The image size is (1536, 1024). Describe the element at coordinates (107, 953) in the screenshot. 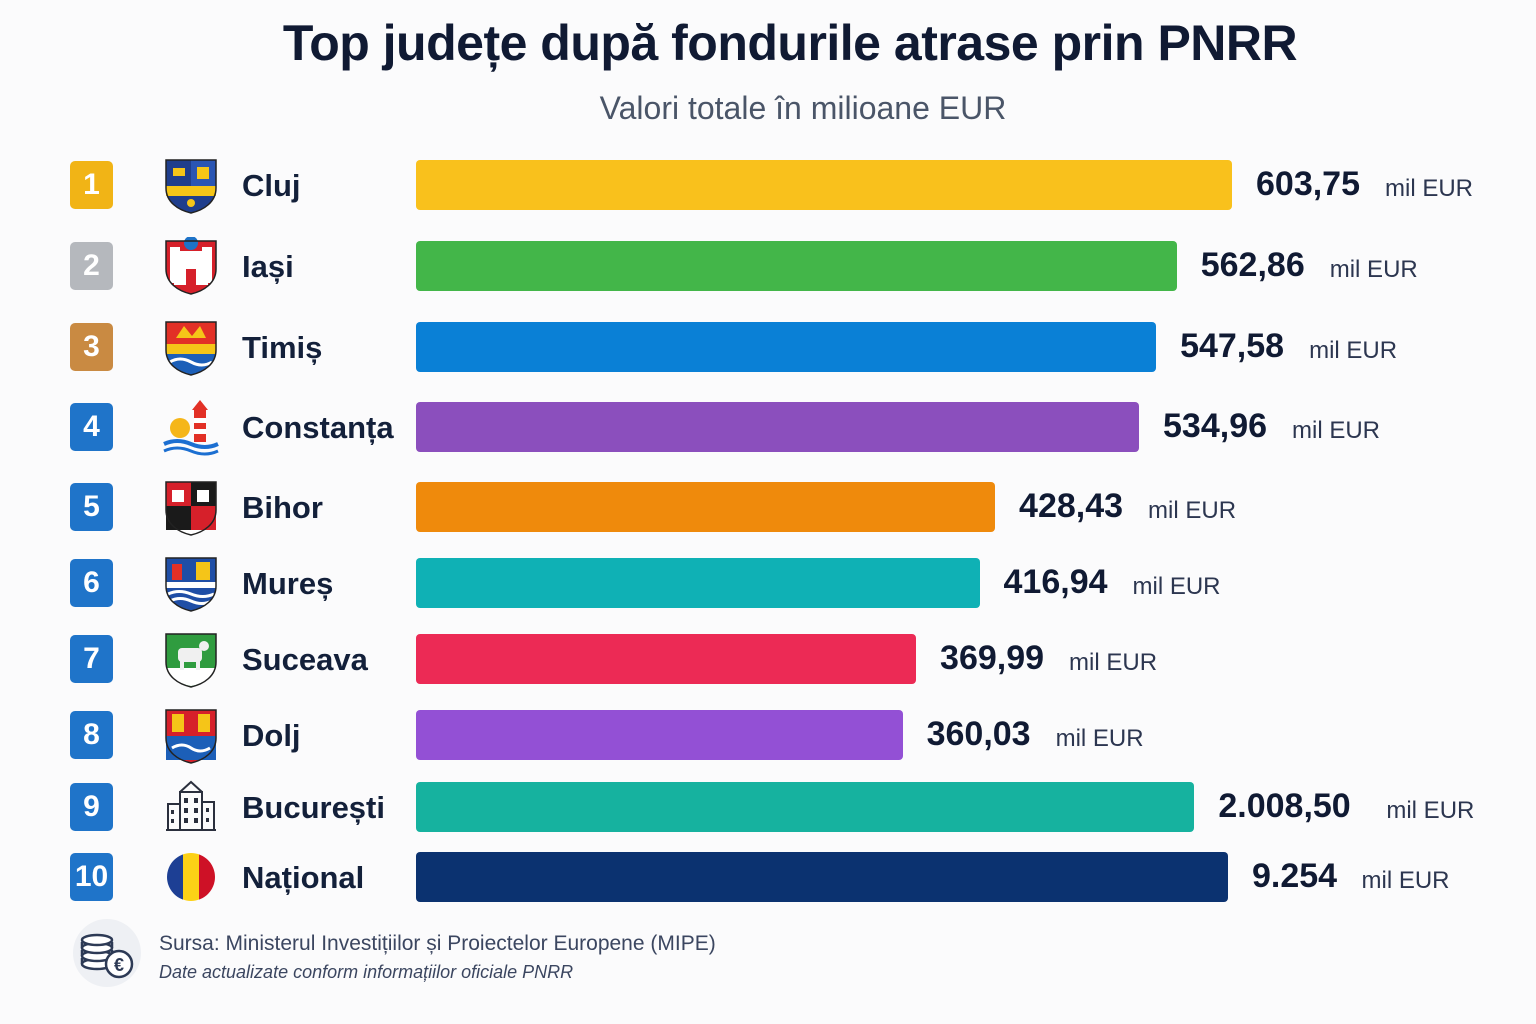

I see `coins-euro-icon: €` at that location.